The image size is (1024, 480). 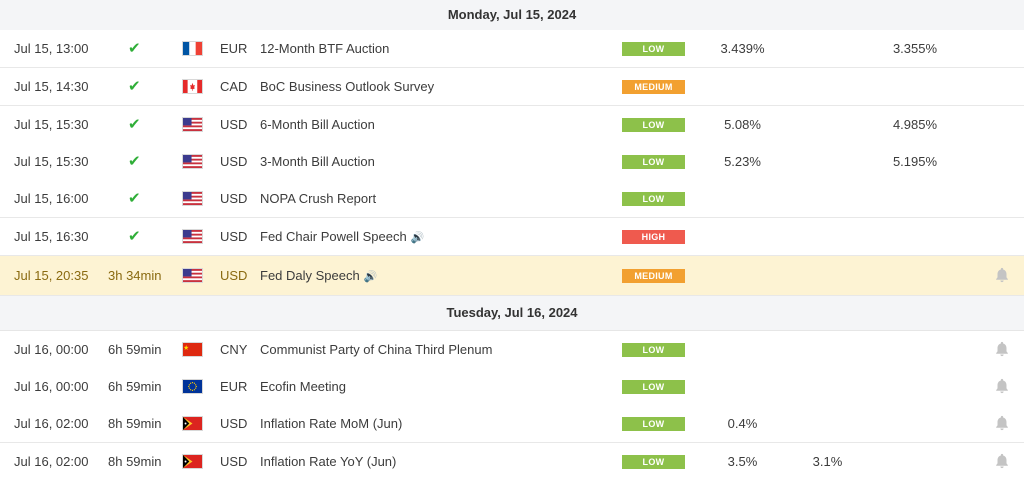 What do you see at coordinates (512, 15) in the screenshot?
I see `date-header-monday: Monday, Jul 15, 2024` at bounding box center [512, 15].